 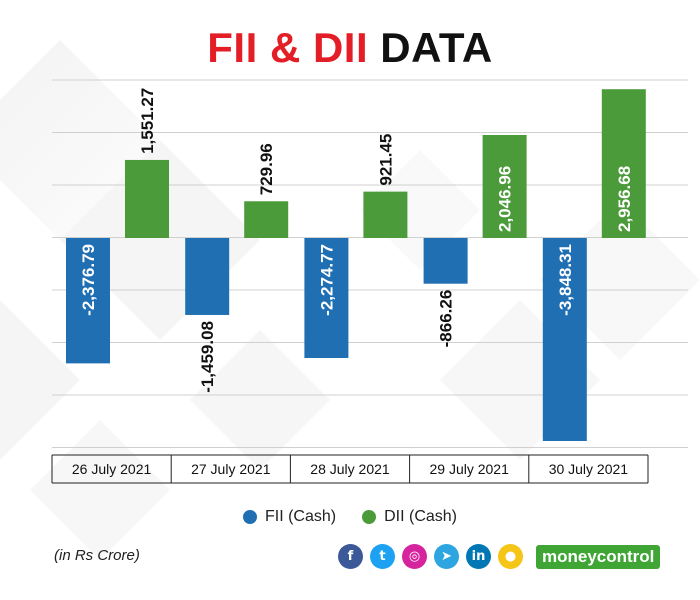 I want to click on facebook-icon: f, so click(x=350, y=556).